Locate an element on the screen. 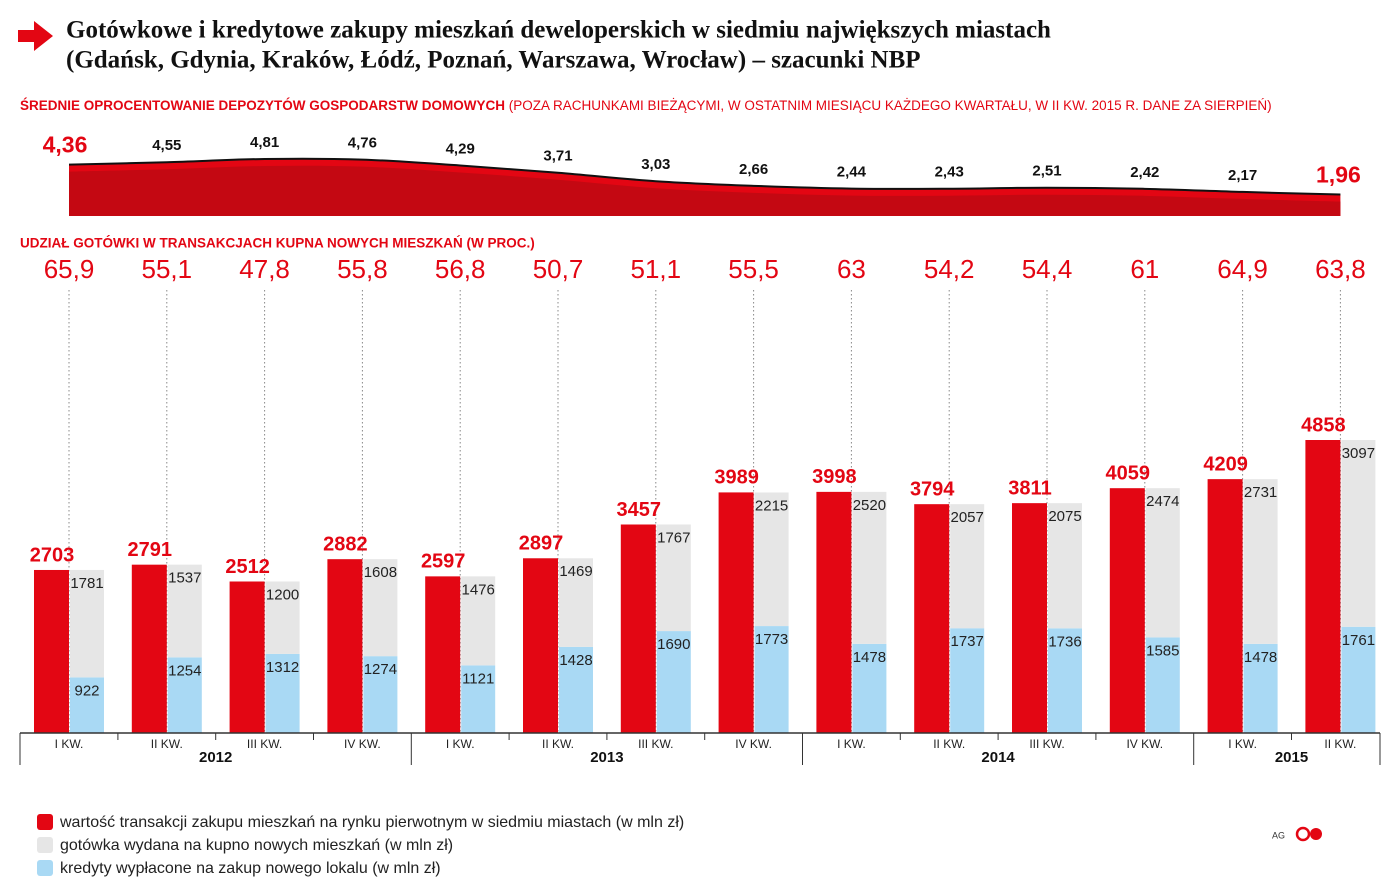  share-label: 55,5 is located at coordinates (753, 269).